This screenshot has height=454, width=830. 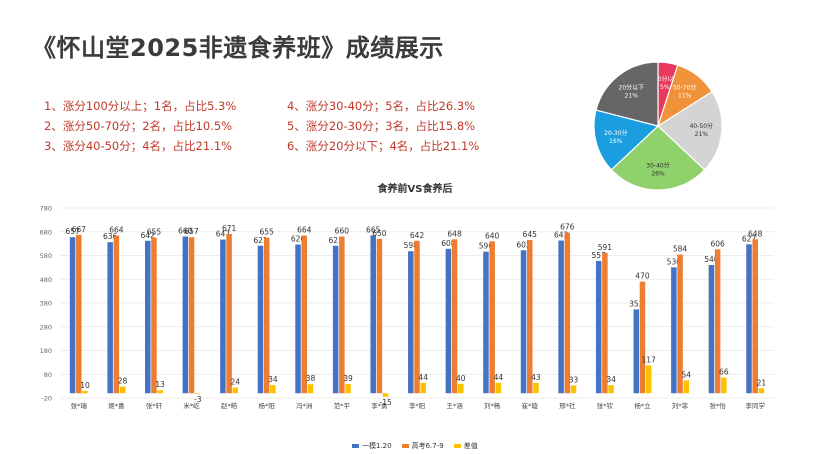 What do you see at coordinates (701, 126) in the screenshot?
I see `pie-slice-label: 40-50分` at bounding box center [701, 126].